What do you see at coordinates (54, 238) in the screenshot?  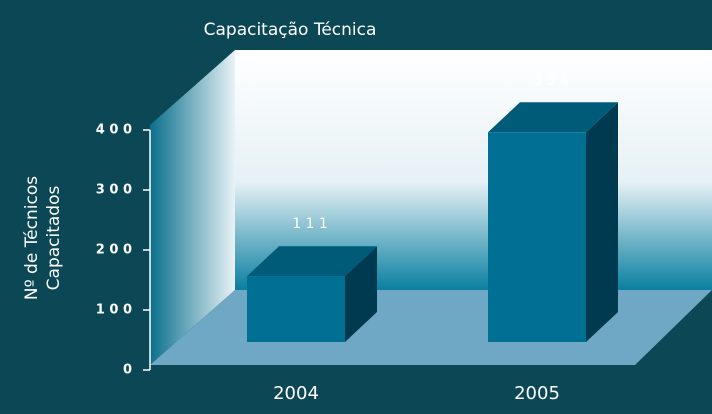 I see `y-axis-label: Capacitados` at bounding box center [54, 238].